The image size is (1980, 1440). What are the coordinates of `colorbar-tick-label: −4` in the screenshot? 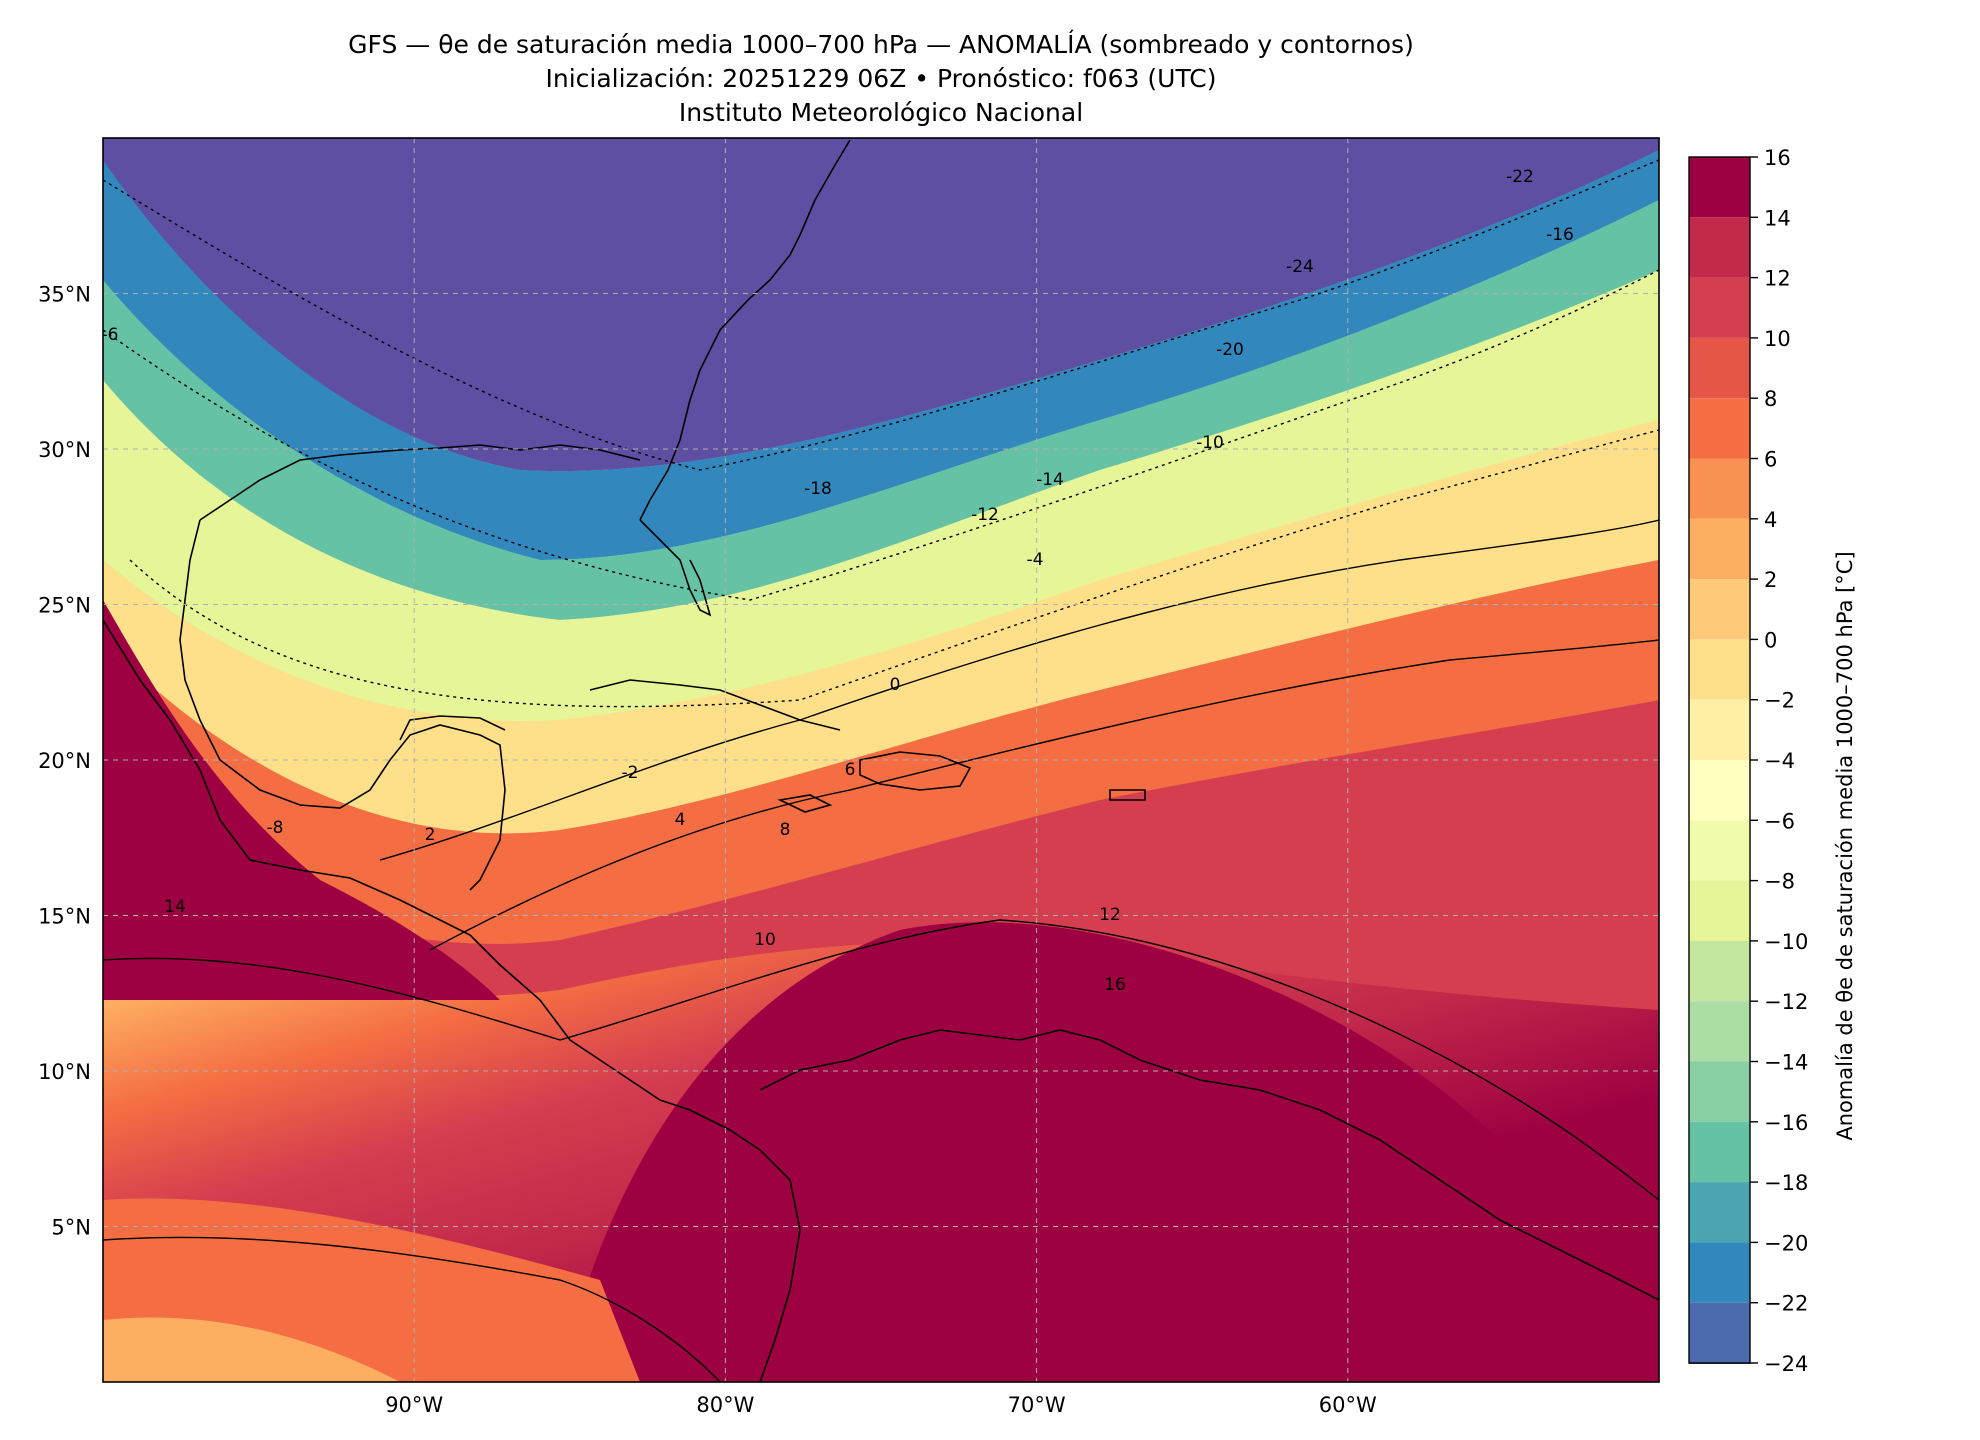 It's located at (1779, 761).